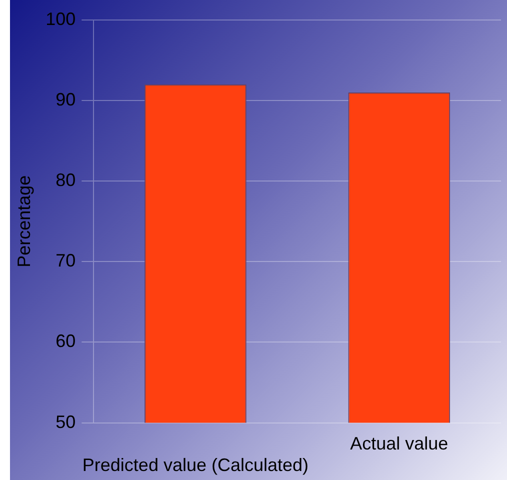 This screenshot has width=507, height=480. What do you see at coordinates (66, 260) in the screenshot?
I see `y-tick-label: 70` at bounding box center [66, 260].